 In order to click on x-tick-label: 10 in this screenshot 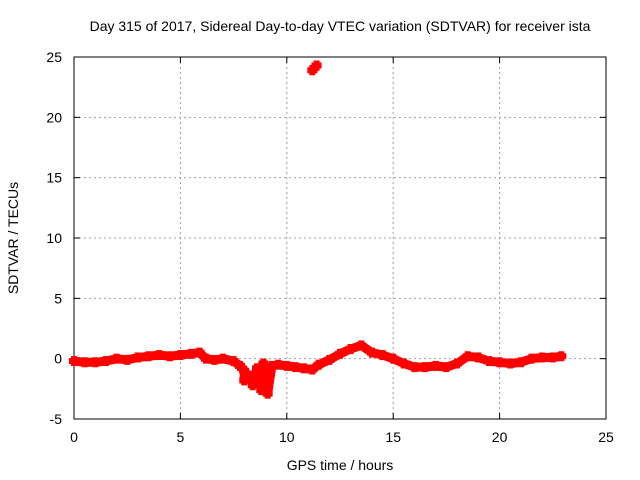, I will do `click(287, 437)`.